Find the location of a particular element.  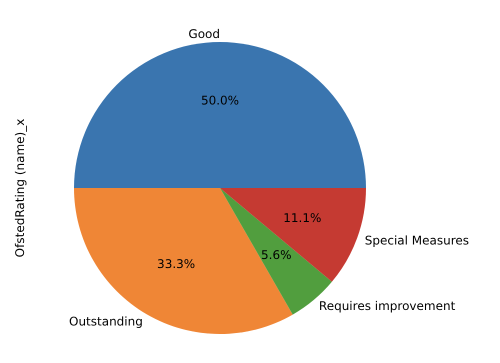

text: OfstedRating (name)_x is located at coordinates (20, 188).